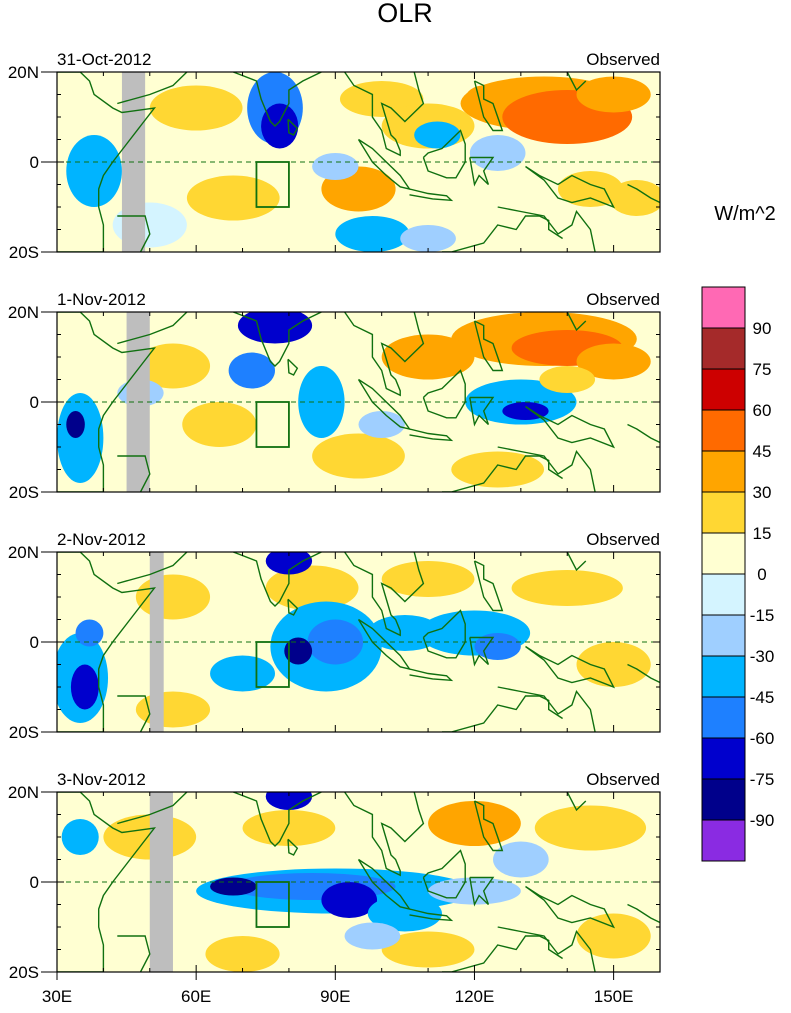 The image size is (791, 1013). I want to click on panel-date: 1-Nov-2012, so click(101, 299).